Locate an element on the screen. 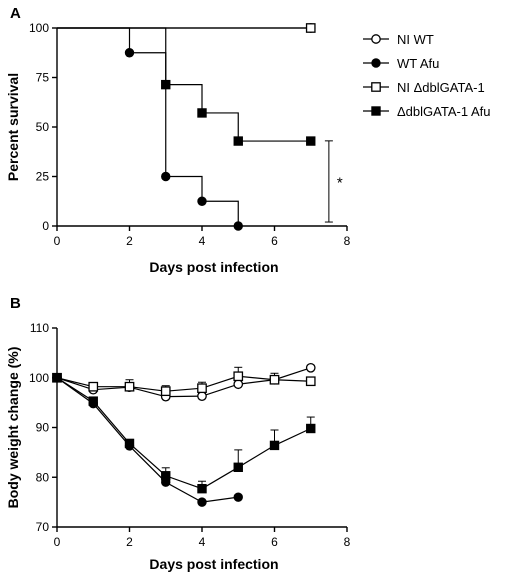  panel-letter: B is located at coordinates (15, 303).